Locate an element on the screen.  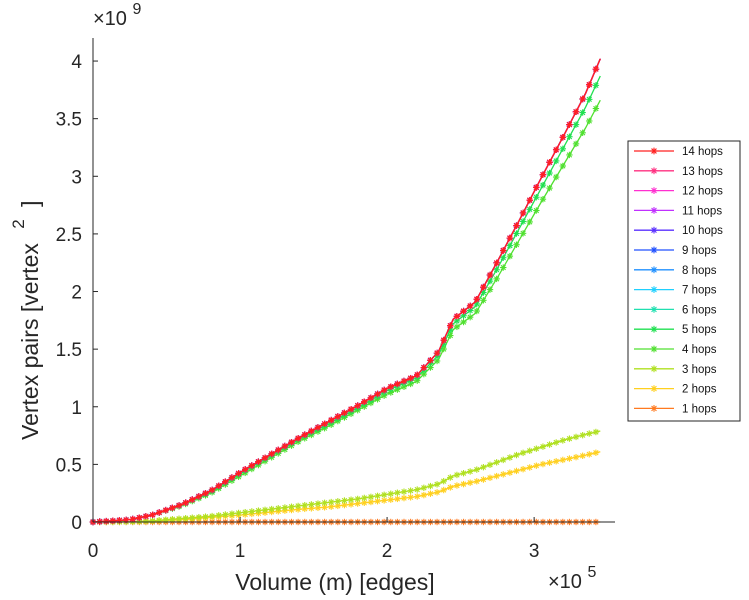
legend-entry: 6 hops is located at coordinates (675, 310).